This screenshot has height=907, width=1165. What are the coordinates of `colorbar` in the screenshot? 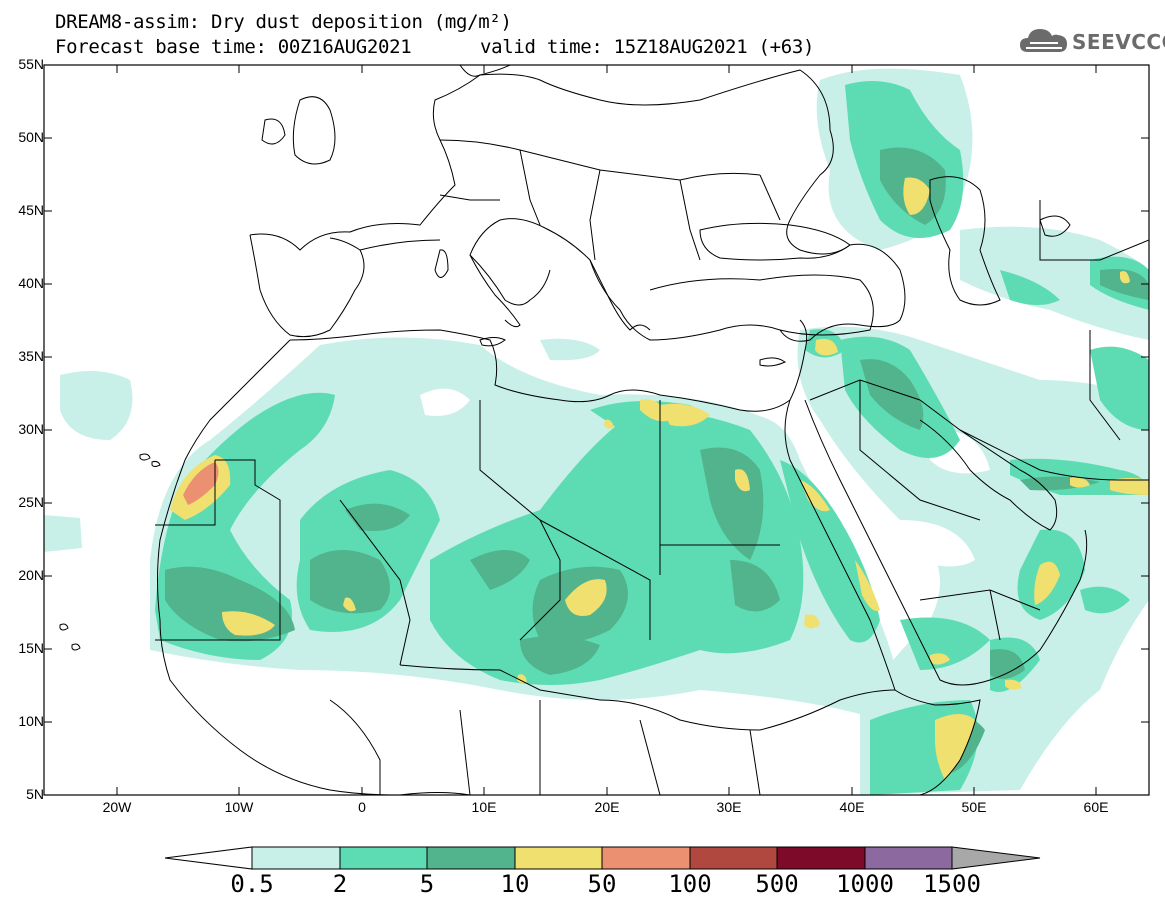 It's located at (602, 858).